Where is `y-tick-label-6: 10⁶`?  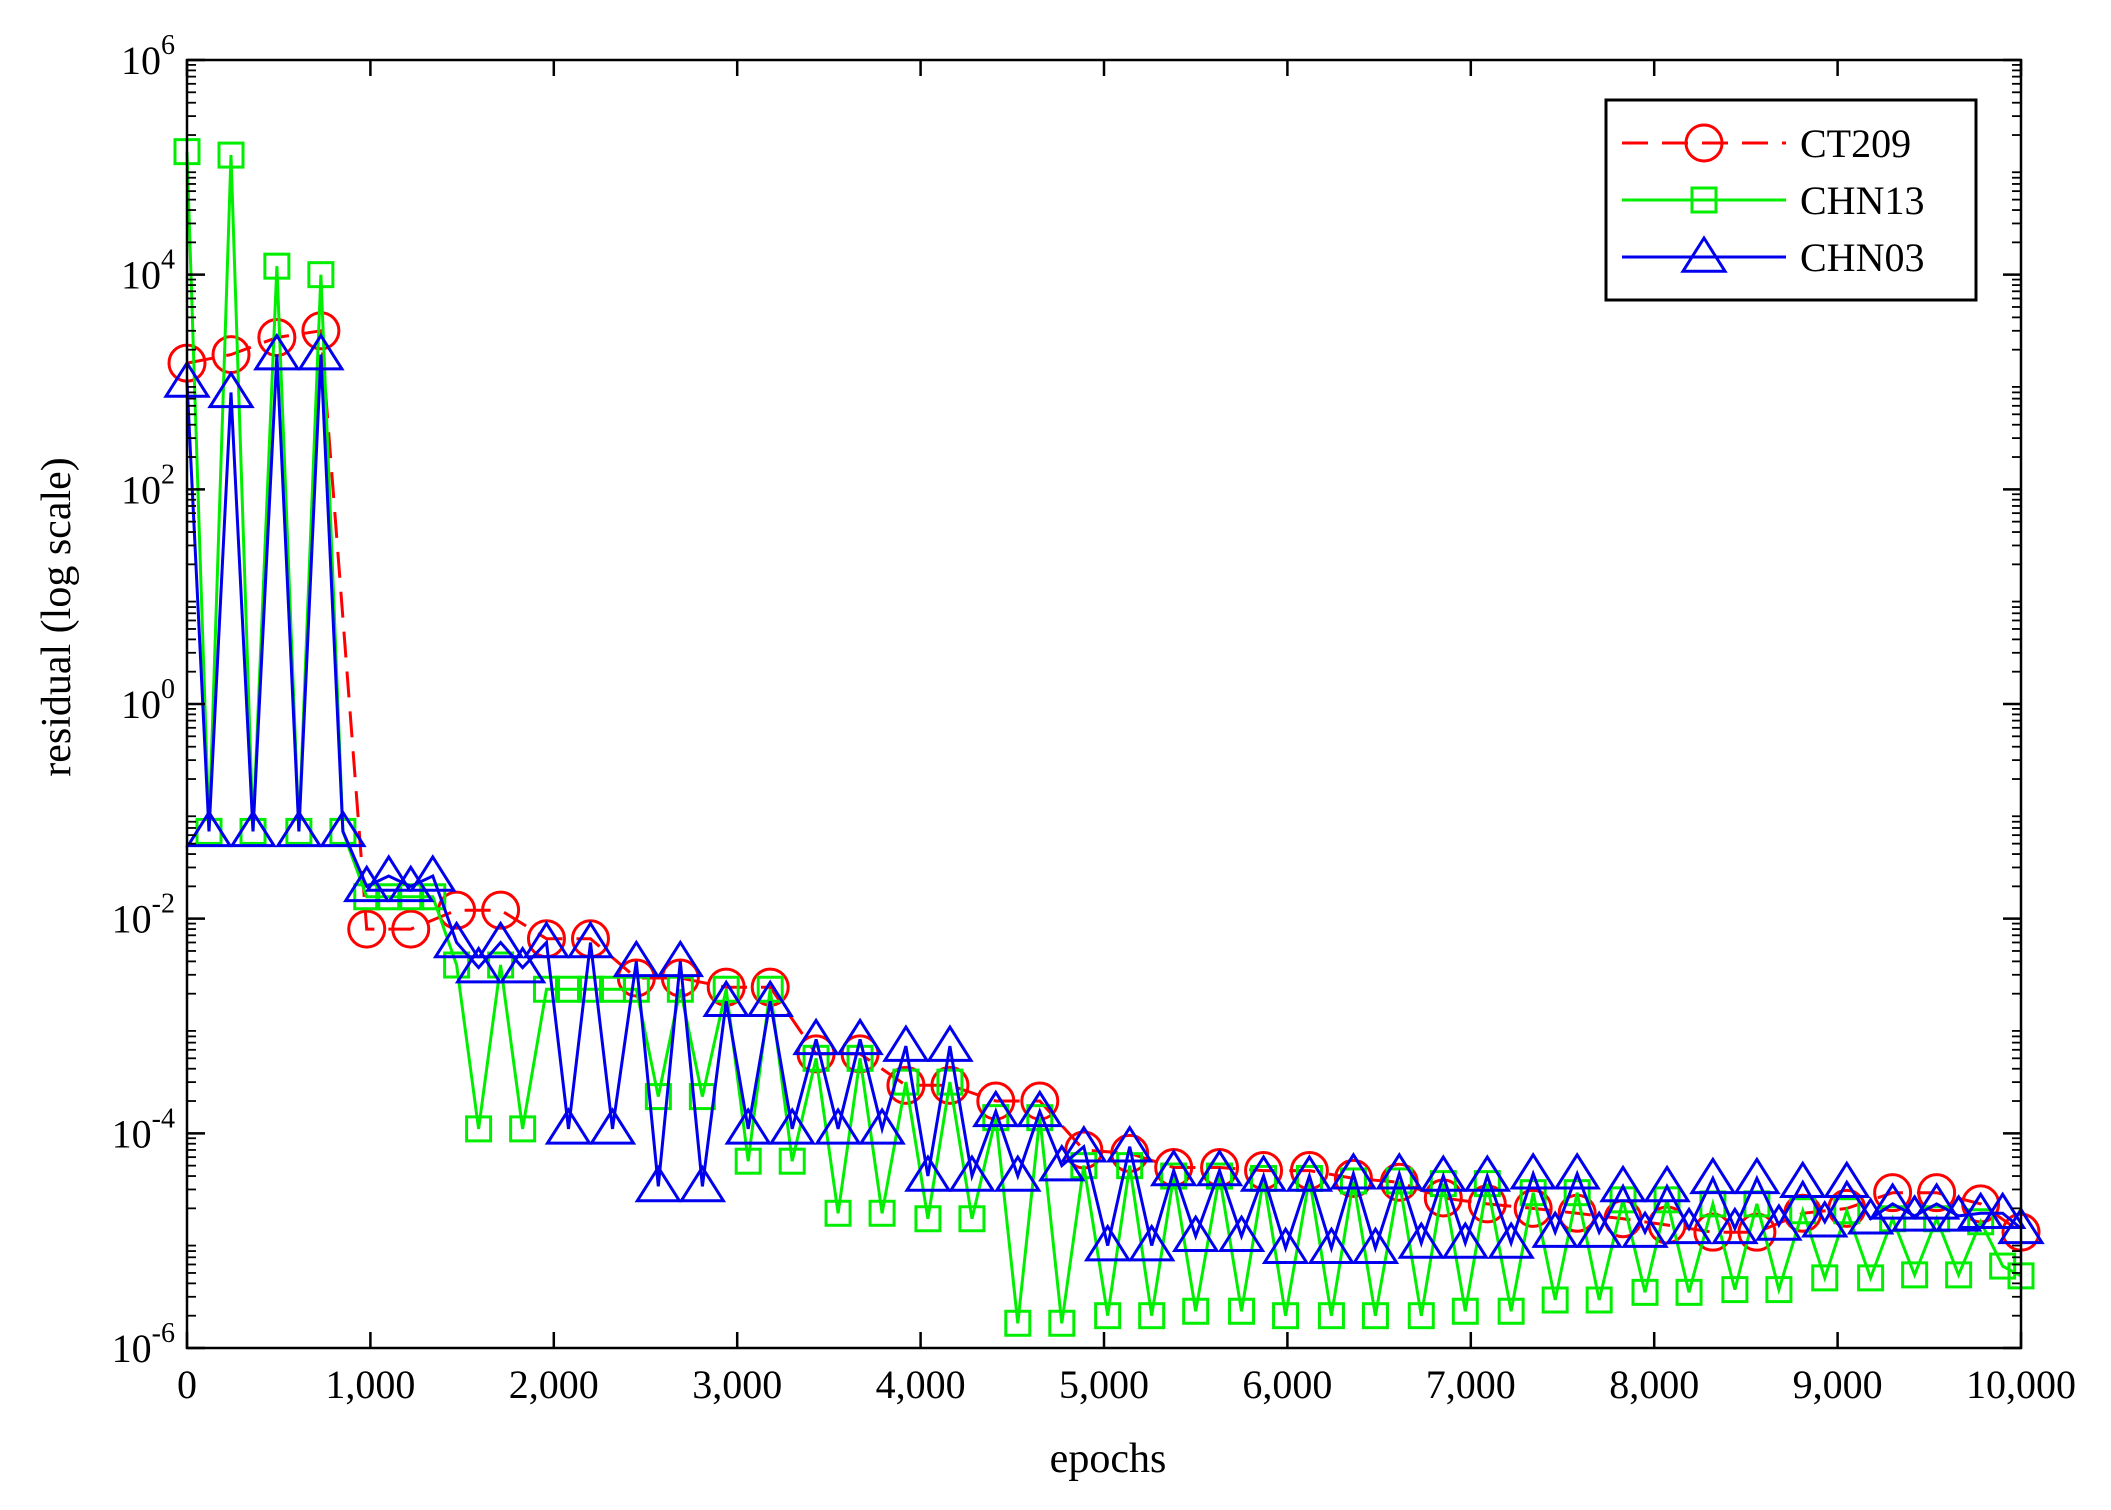 y-tick-label-6: 10⁶ is located at coordinates (148, 56).